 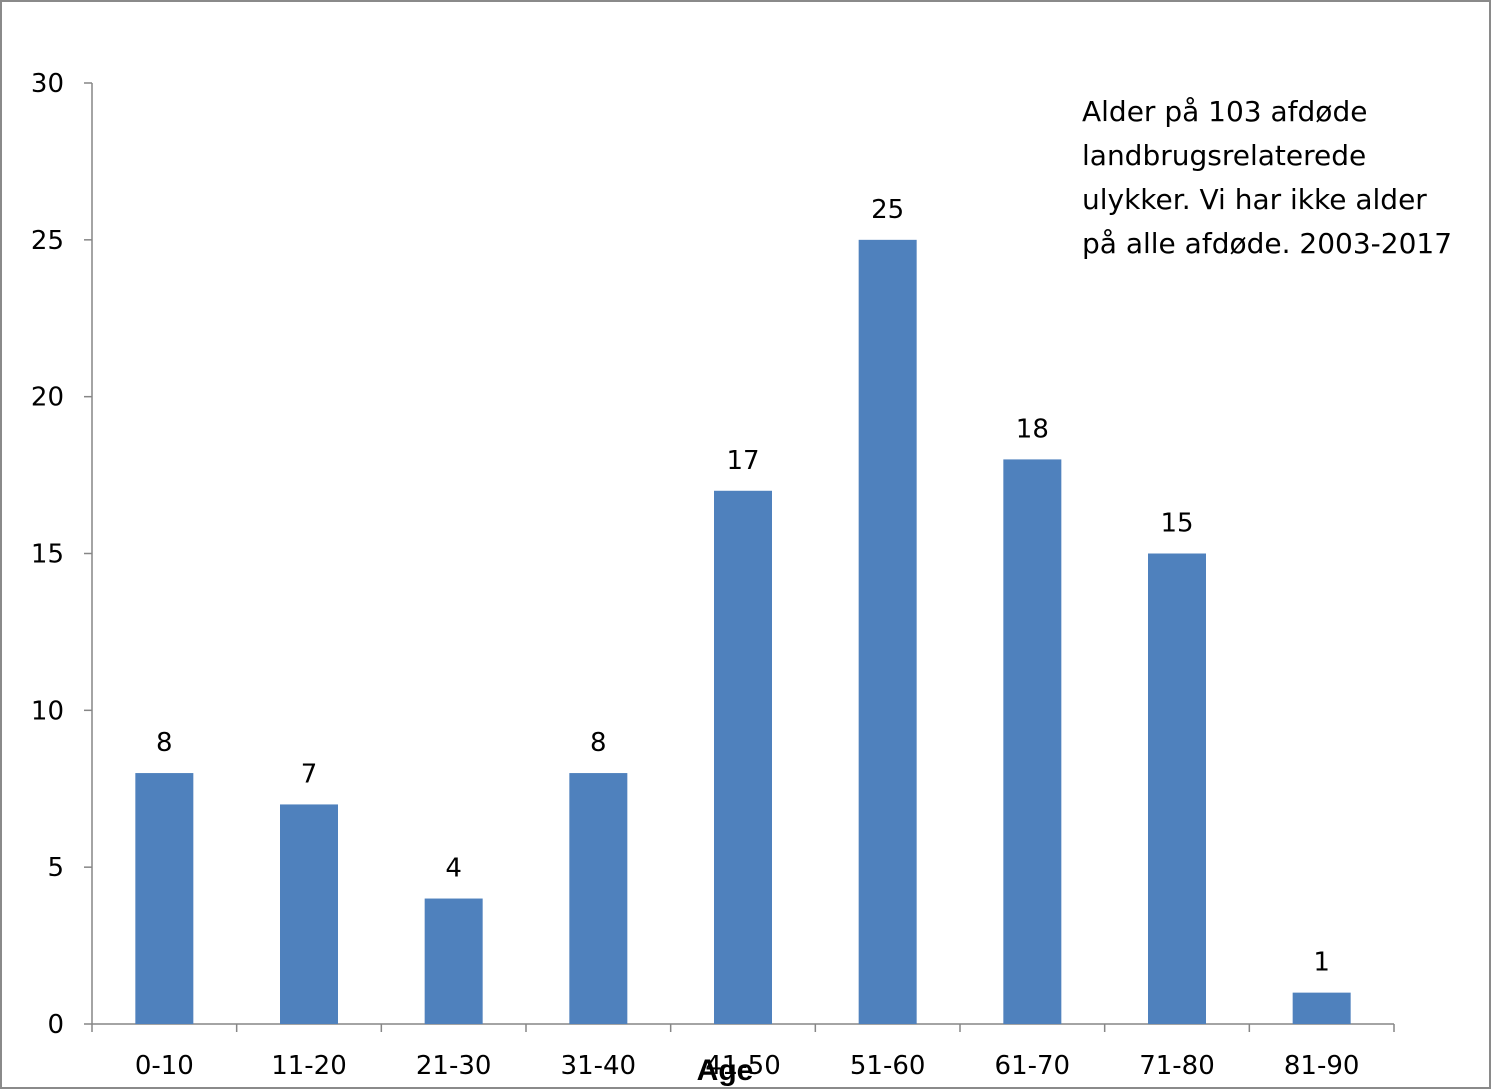 What do you see at coordinates (1322, 1066) in the screenshot?
I see `x-tick-label: 81-90` at bounding box center [1322, 1066].